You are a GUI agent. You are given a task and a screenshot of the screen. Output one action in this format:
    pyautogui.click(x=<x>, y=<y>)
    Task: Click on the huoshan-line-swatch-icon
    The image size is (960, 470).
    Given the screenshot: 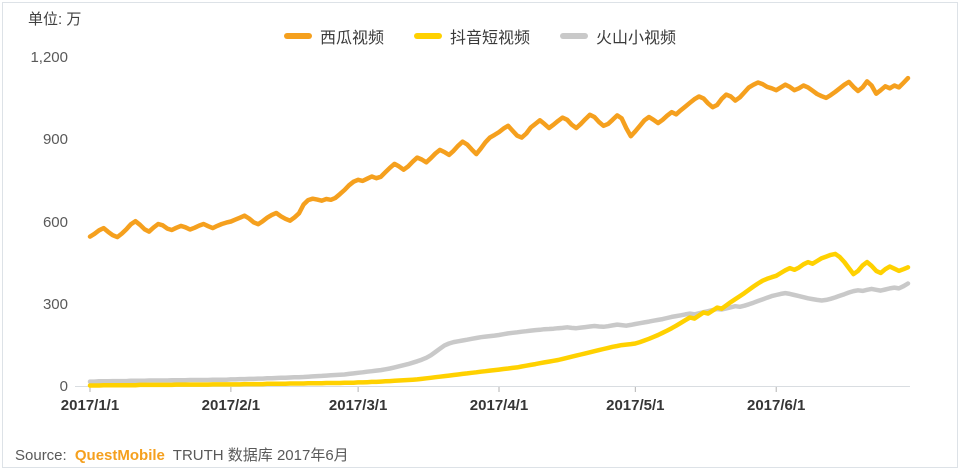 What is the action you would take?
    pyautogui.click(x=574, y=36)
    